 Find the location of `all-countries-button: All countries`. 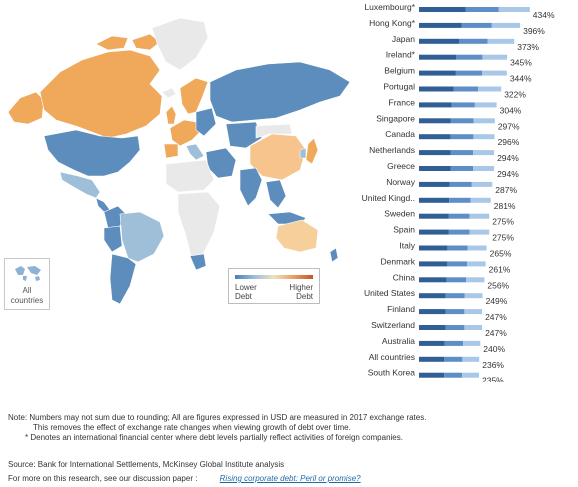

all-countries-button: All countries is located at coordinates (27, 284).